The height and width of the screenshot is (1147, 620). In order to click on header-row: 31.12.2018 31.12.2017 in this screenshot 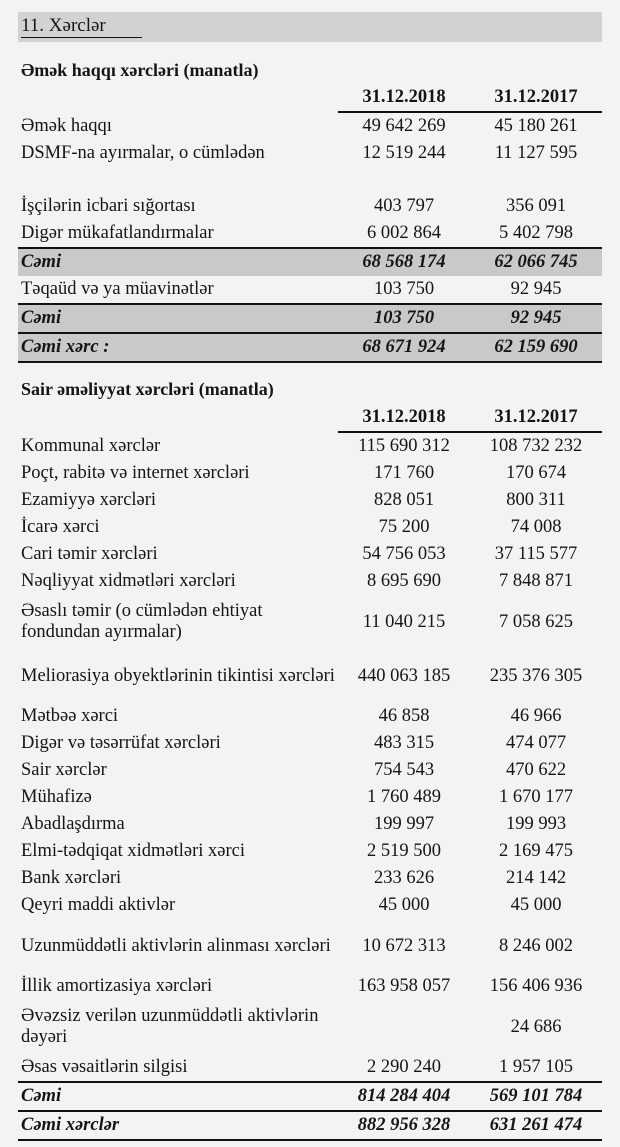, I will do `click(310, 98)`.